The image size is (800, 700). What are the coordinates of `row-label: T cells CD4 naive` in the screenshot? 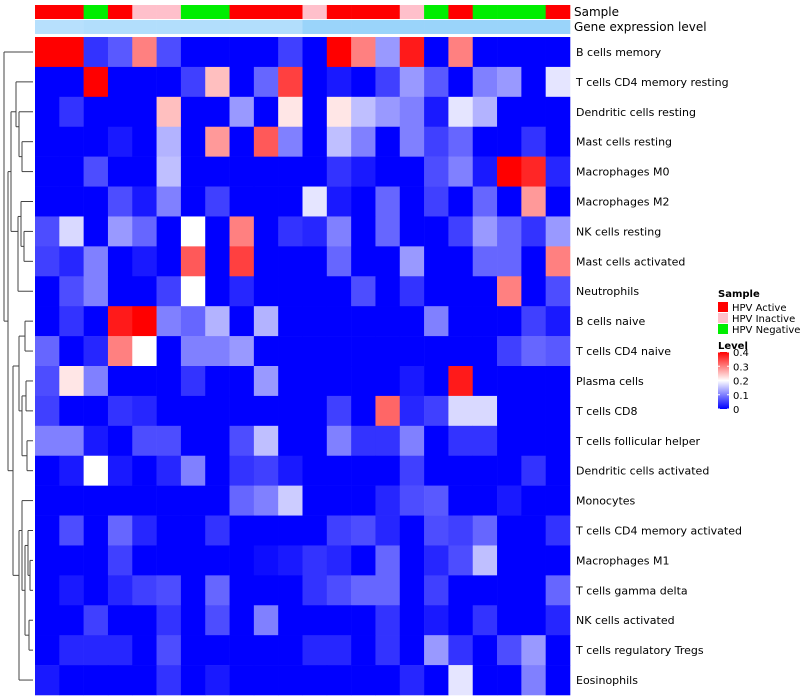 It's located at (623, 351).